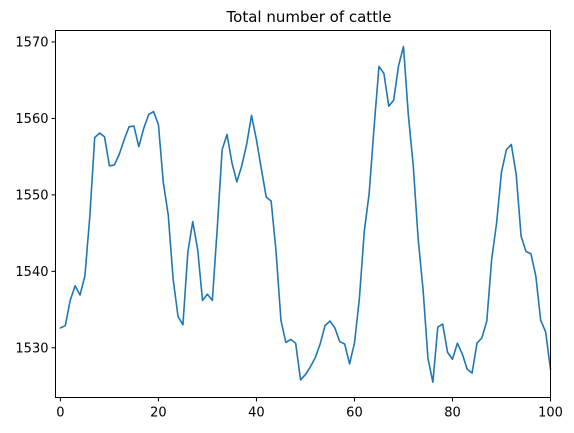  Describe the element at coordinates (452, 413) in the screenshot. I see `x-tick-label: 80` at that location.